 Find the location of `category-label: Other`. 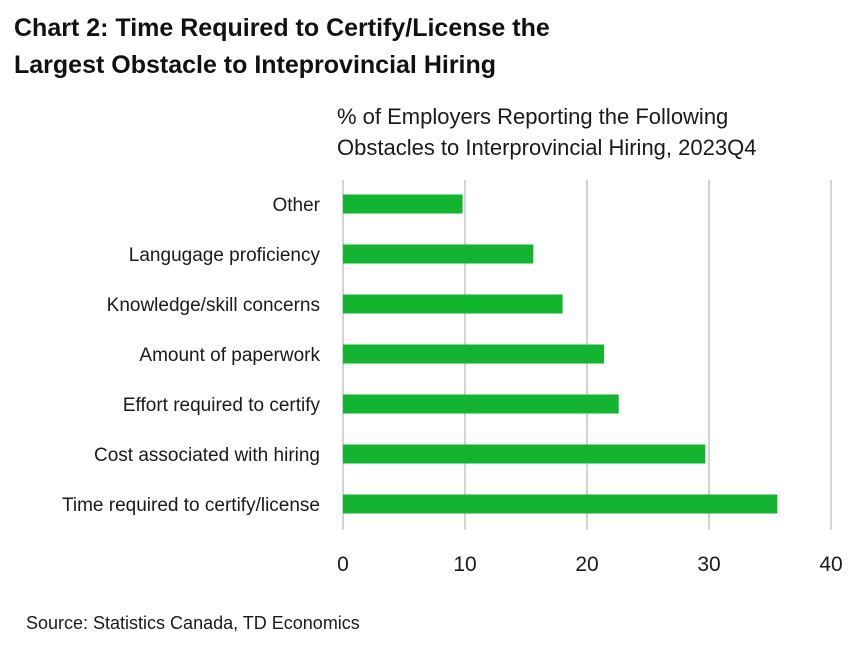

category-label: Other is located at coordinates (296, 205).